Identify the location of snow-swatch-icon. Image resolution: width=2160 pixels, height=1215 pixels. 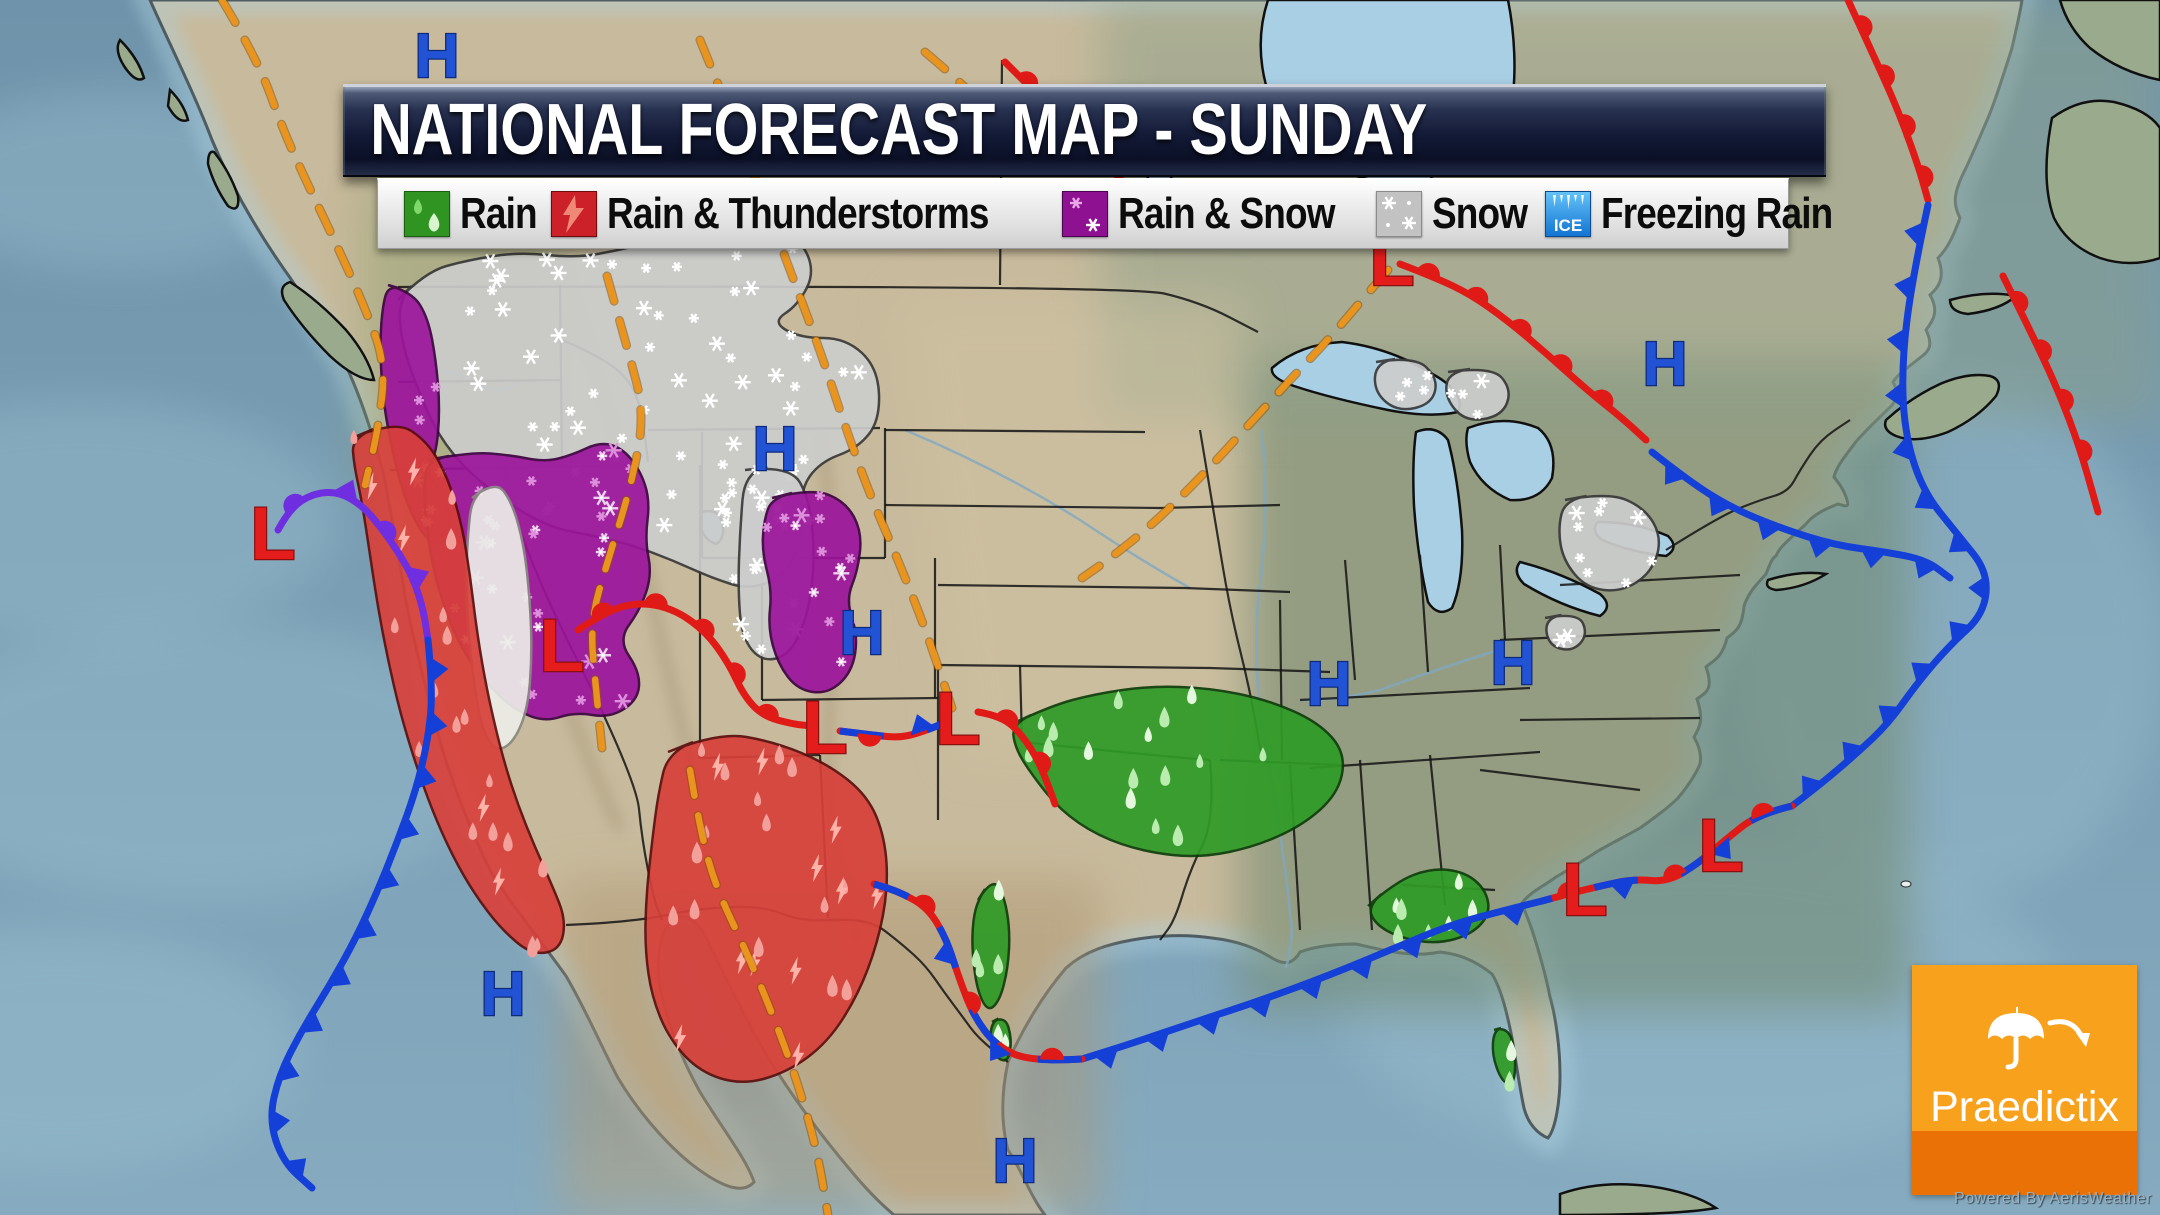
(1398, 214).